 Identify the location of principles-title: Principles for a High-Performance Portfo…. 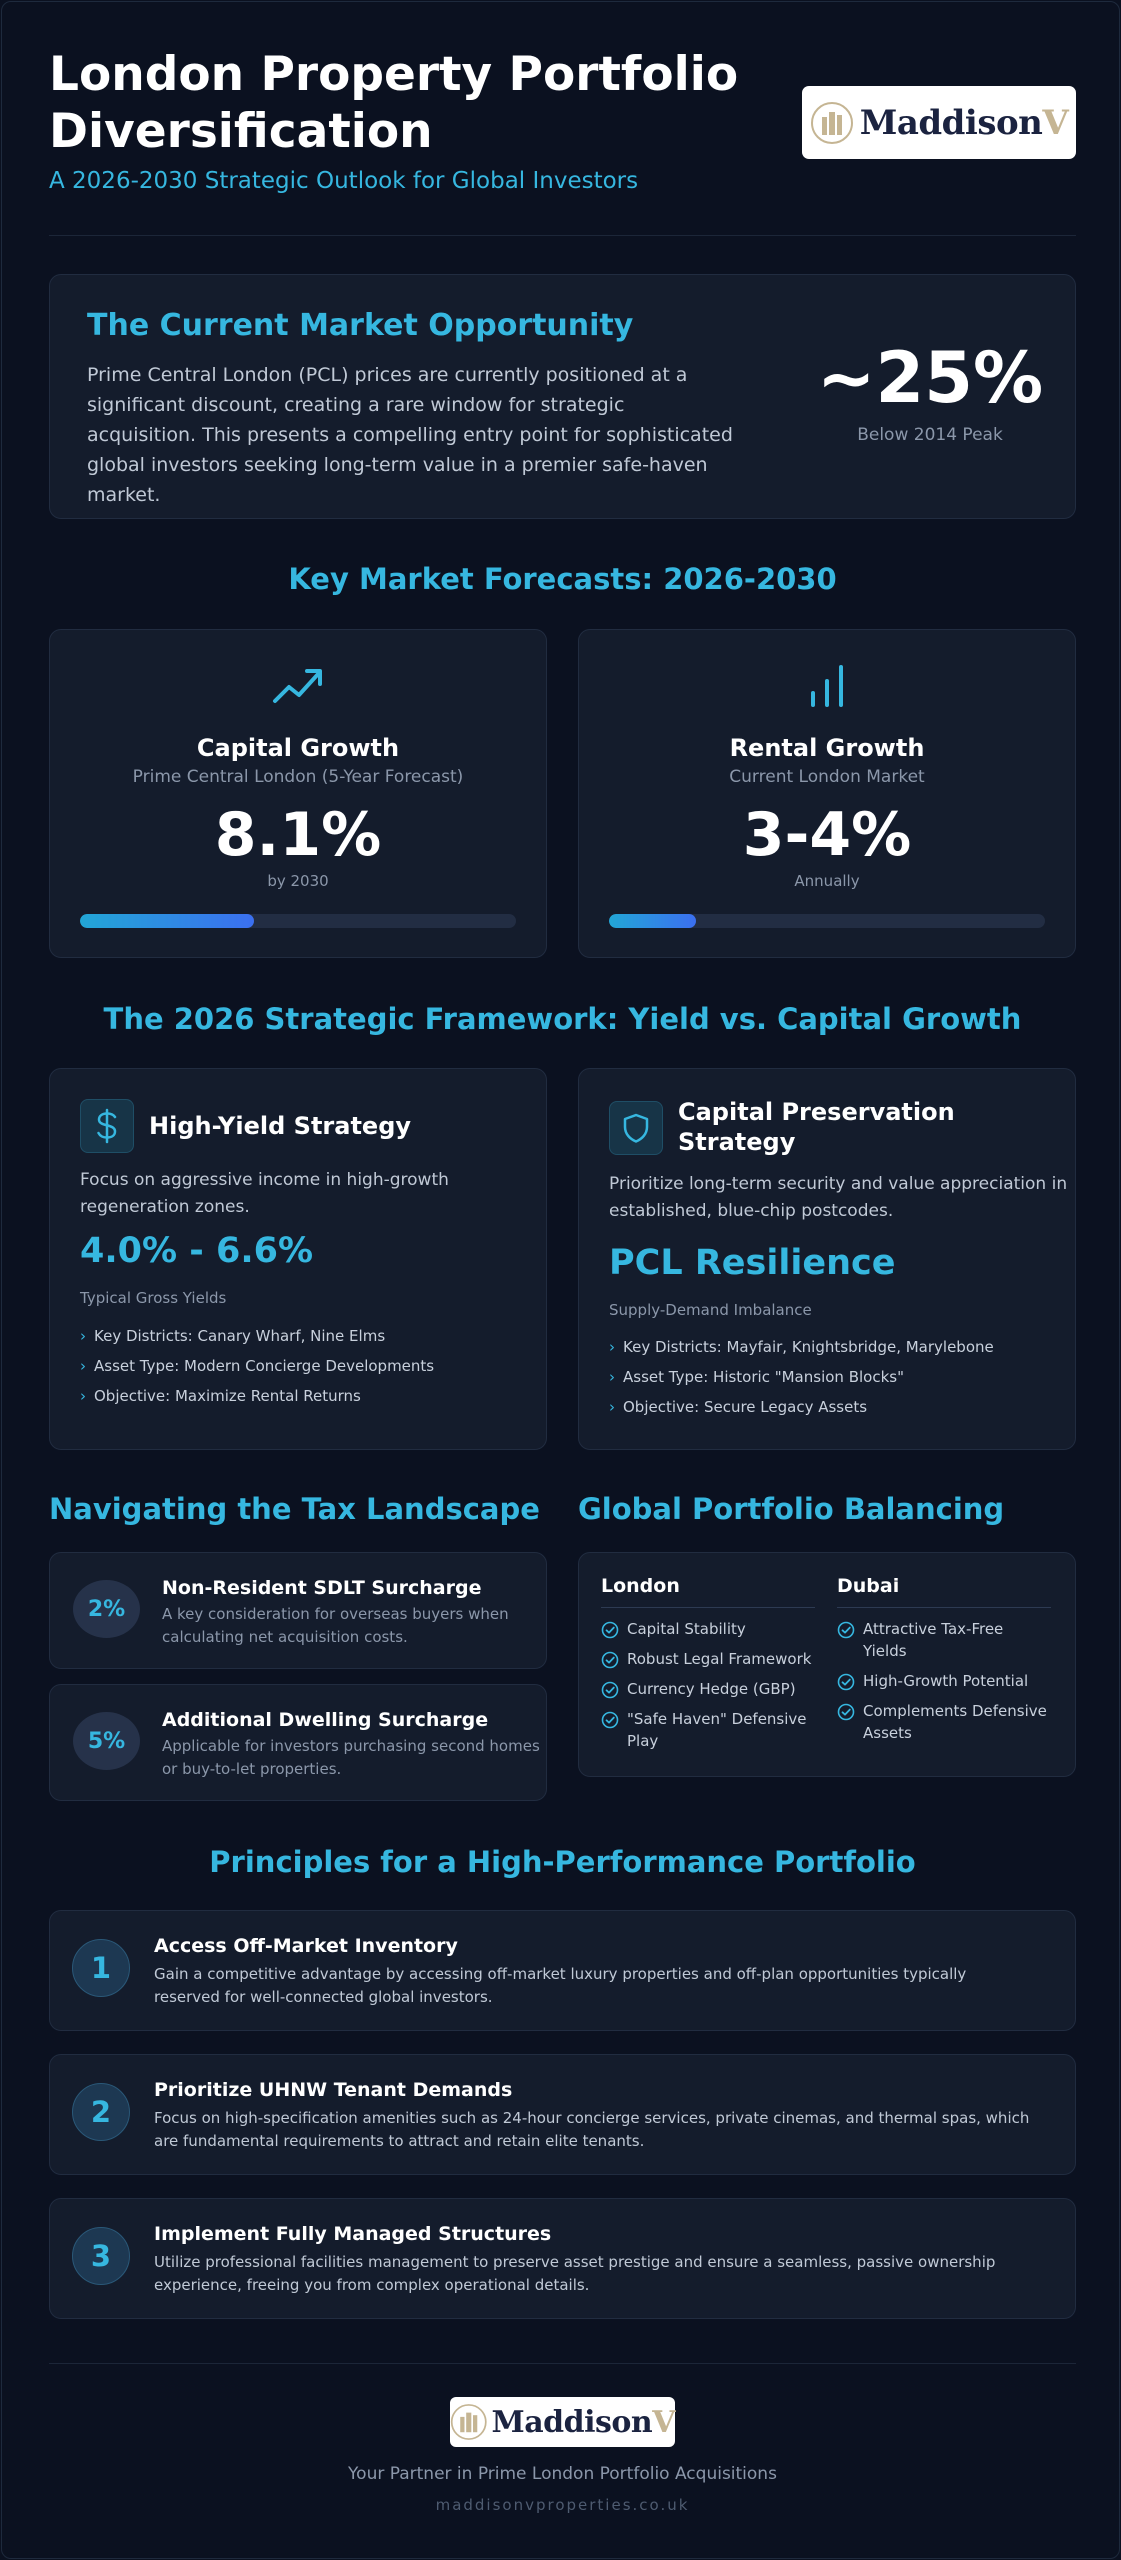
(562, 1862).